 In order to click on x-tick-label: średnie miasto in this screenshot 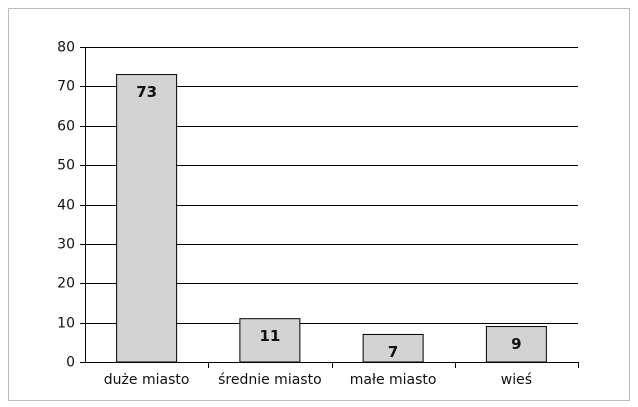, I will do `click(270, 380)`.